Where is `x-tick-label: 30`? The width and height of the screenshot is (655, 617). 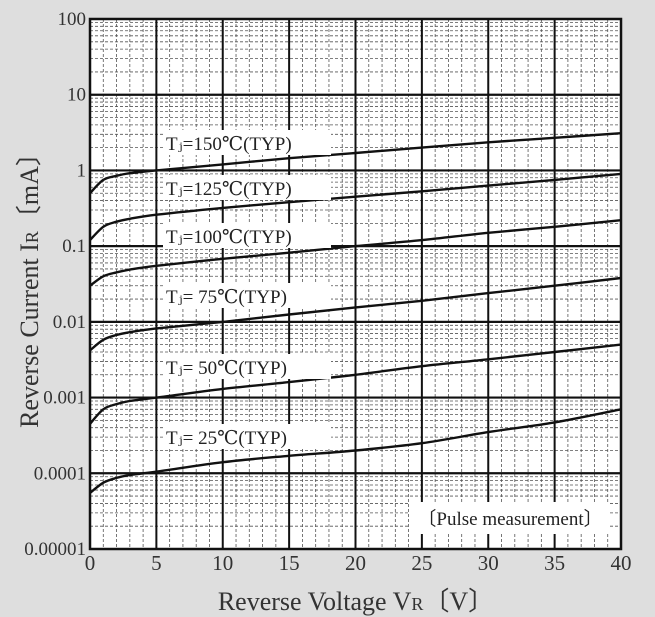 x-tick-label: 30 is located at coordinates (488, 563).